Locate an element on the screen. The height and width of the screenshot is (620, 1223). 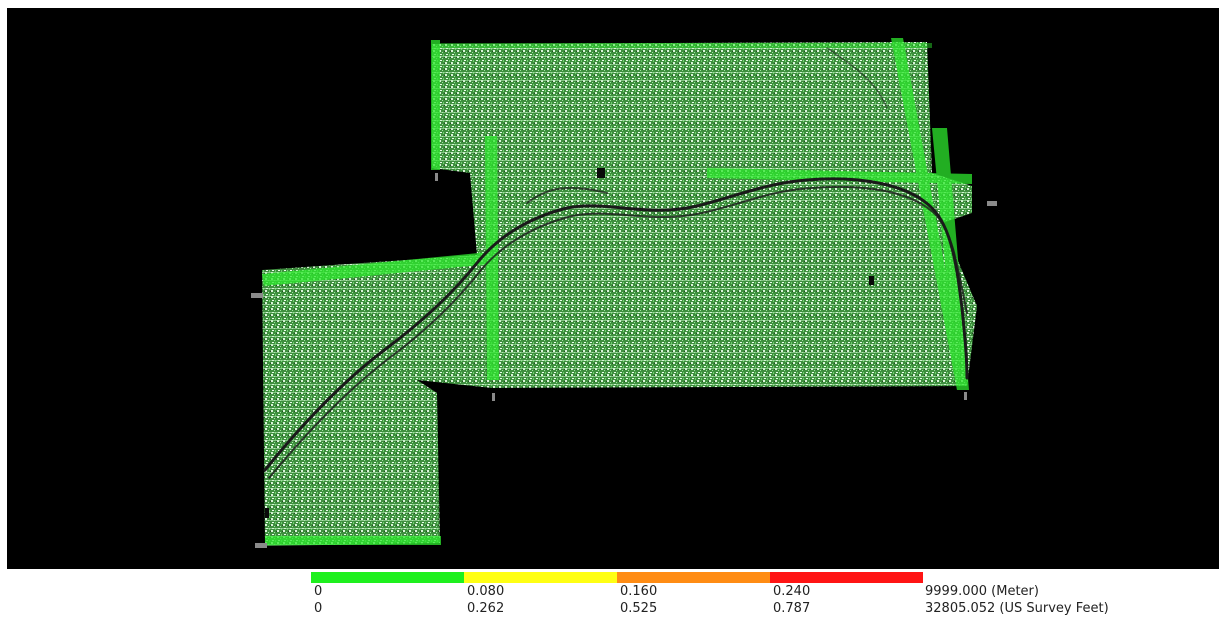
legend-meter-label: 0.160 is located at coordinates (639, 591).